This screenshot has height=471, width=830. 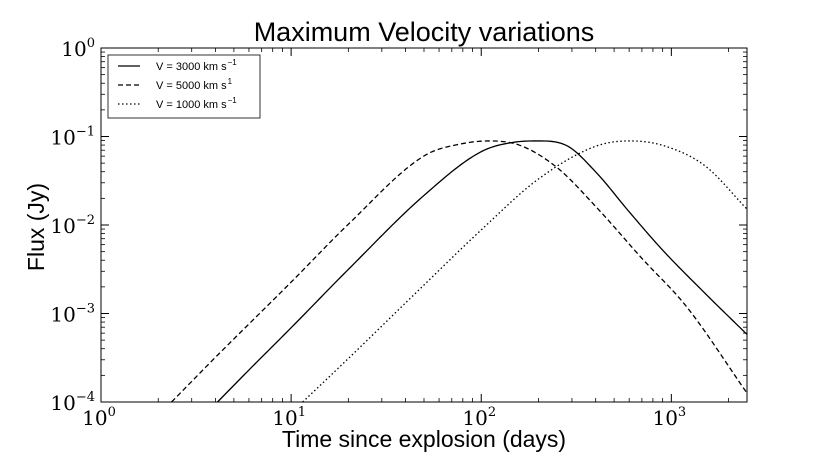 I want to click on y-axis-label: Flux (Jy), so click(x=36, y=227).